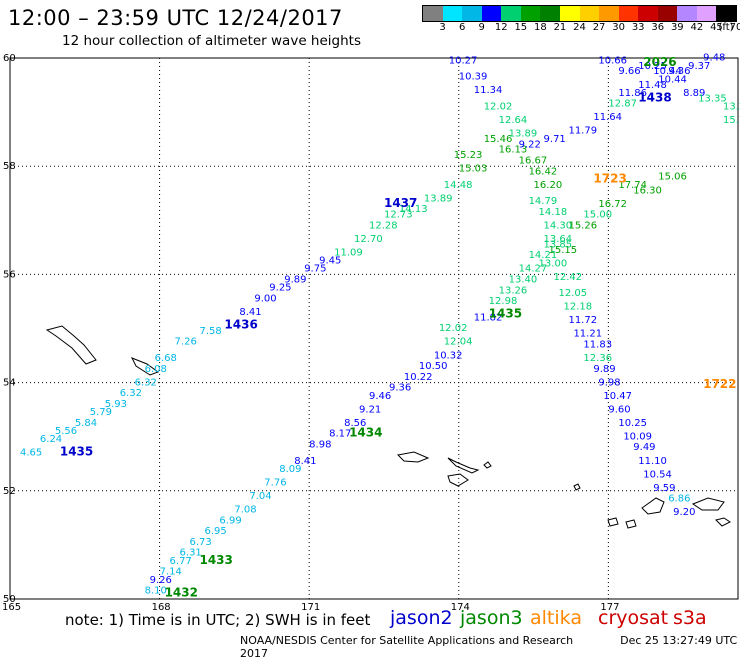  I want to click on swh-value: 8.98, so click(320, 445).